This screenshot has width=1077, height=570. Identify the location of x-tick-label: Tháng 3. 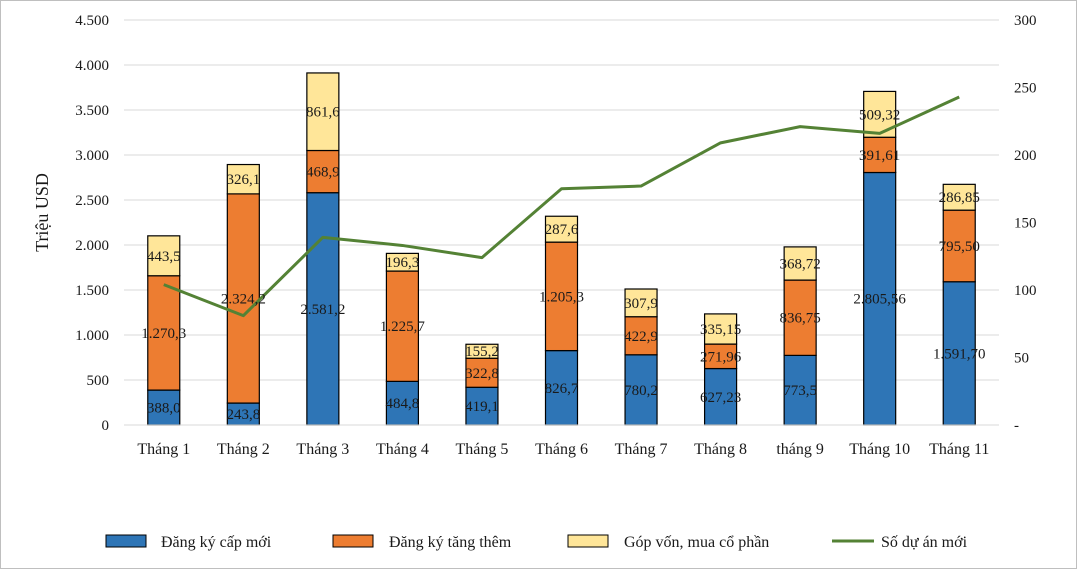
(322, 449).